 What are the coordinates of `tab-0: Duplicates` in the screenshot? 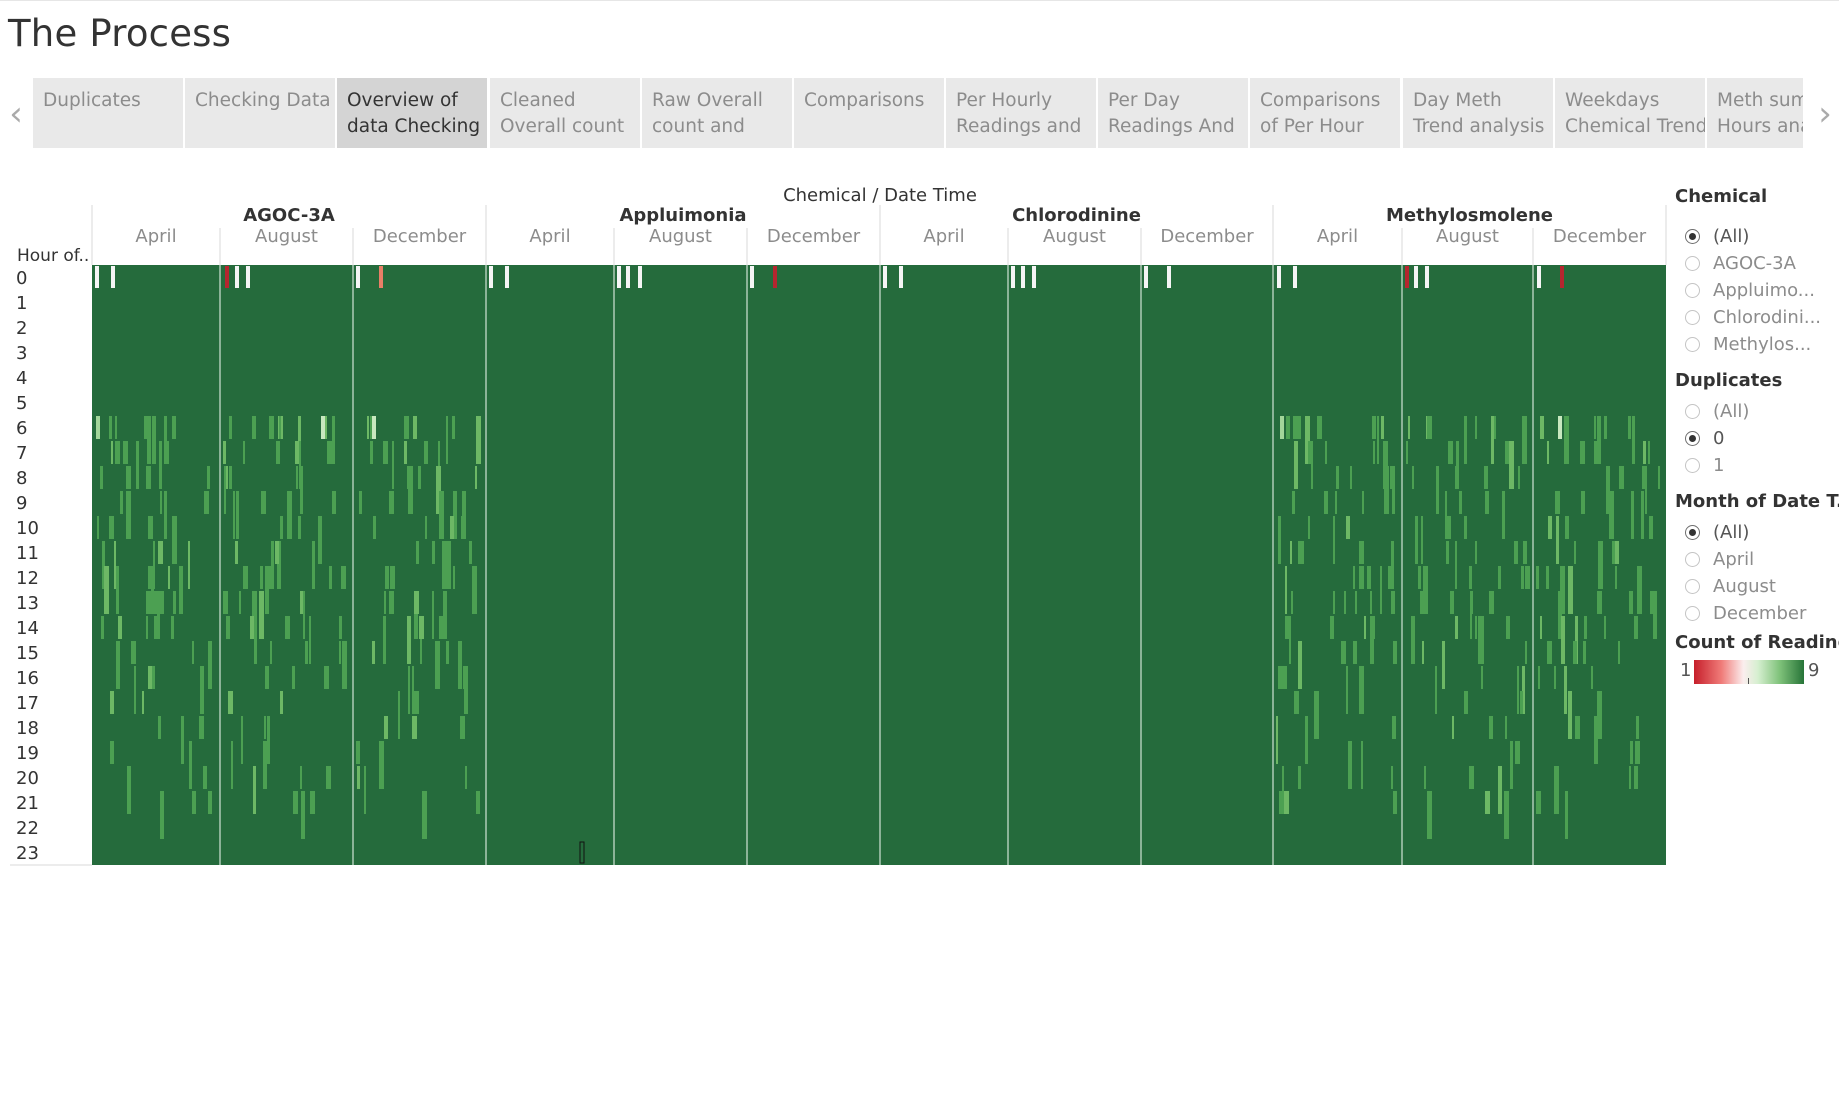 It's located at (108, 113).